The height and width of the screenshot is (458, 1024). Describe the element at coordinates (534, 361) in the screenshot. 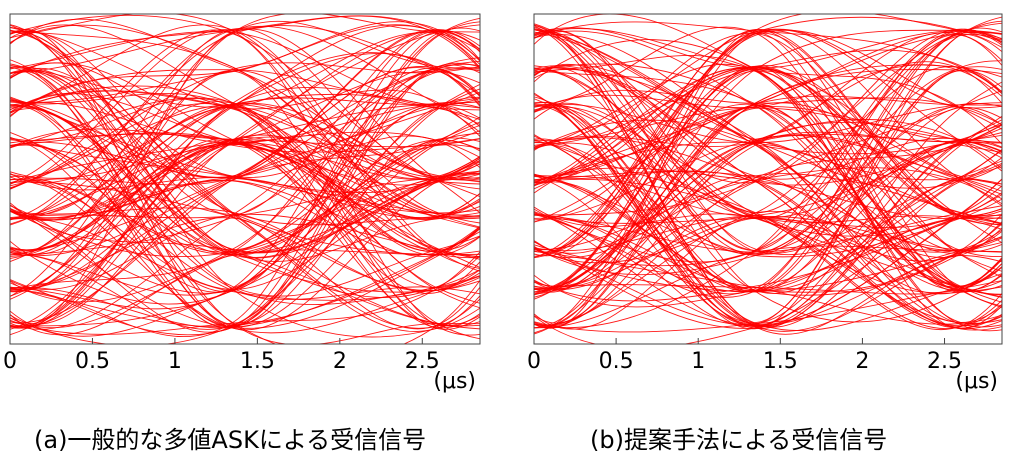

I see `x-tick-label: 0` at that location.